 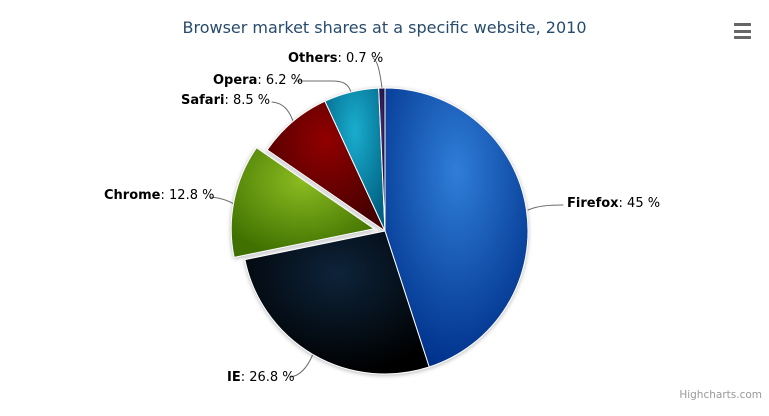 I want to click on pie-slice-firefox, so click(x=456, y=227).